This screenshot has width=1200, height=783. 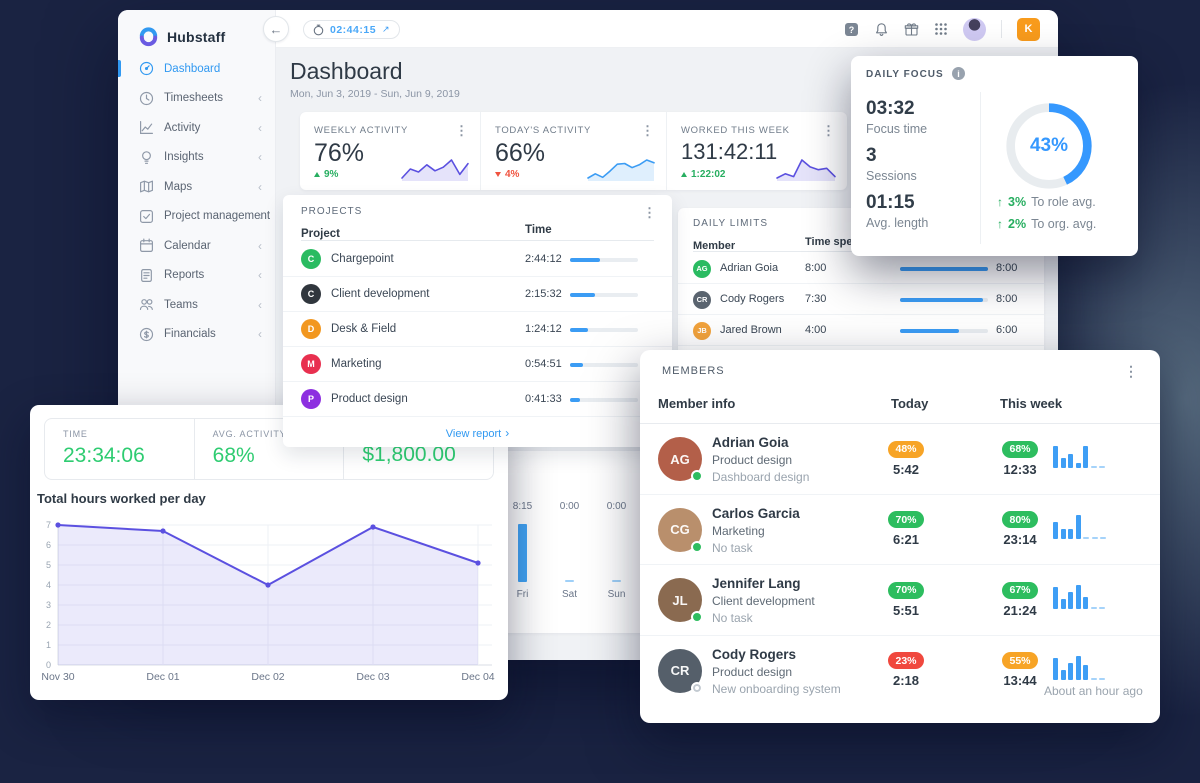 I want to click on sidebar-item-project-management: Project management ‹, so click(x=196, y=217).